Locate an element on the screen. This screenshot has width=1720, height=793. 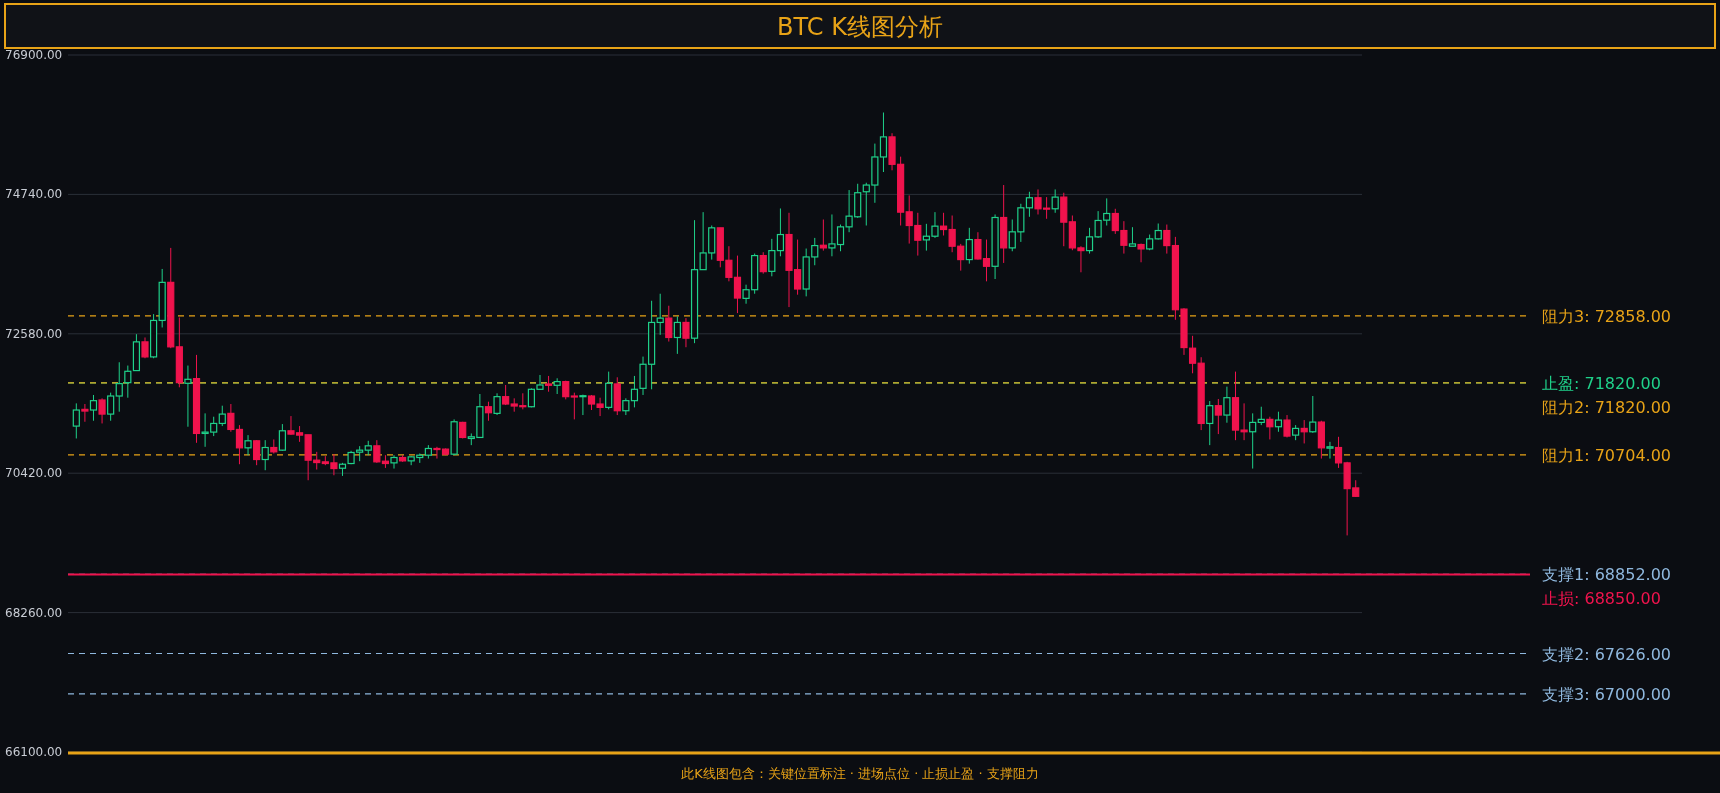
chart-title: BTC K线图分析 is located at coordinates (860, 27).